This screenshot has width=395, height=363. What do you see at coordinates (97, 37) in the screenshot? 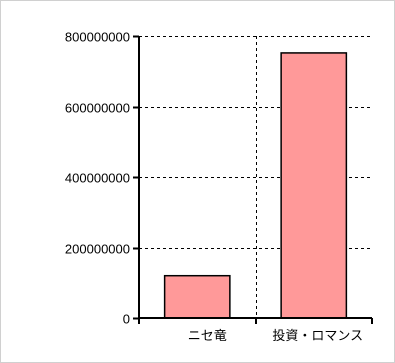
I see `y-tick-label: 800000000` at bounding box center [97, 37].